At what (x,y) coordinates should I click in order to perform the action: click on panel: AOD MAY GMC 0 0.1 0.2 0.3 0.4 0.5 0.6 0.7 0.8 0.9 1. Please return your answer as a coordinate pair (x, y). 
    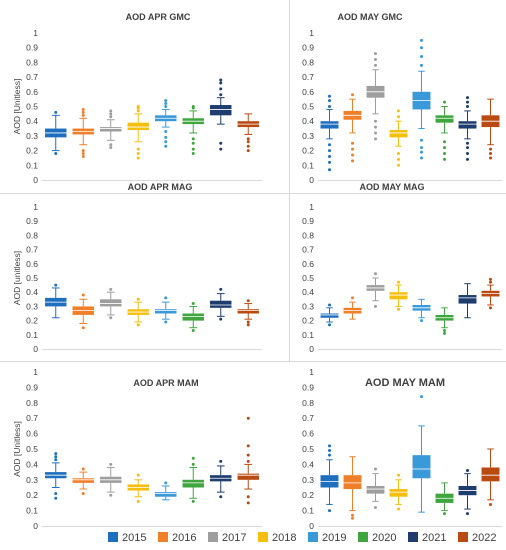
    Looking at the image, I should click on (402, 98).